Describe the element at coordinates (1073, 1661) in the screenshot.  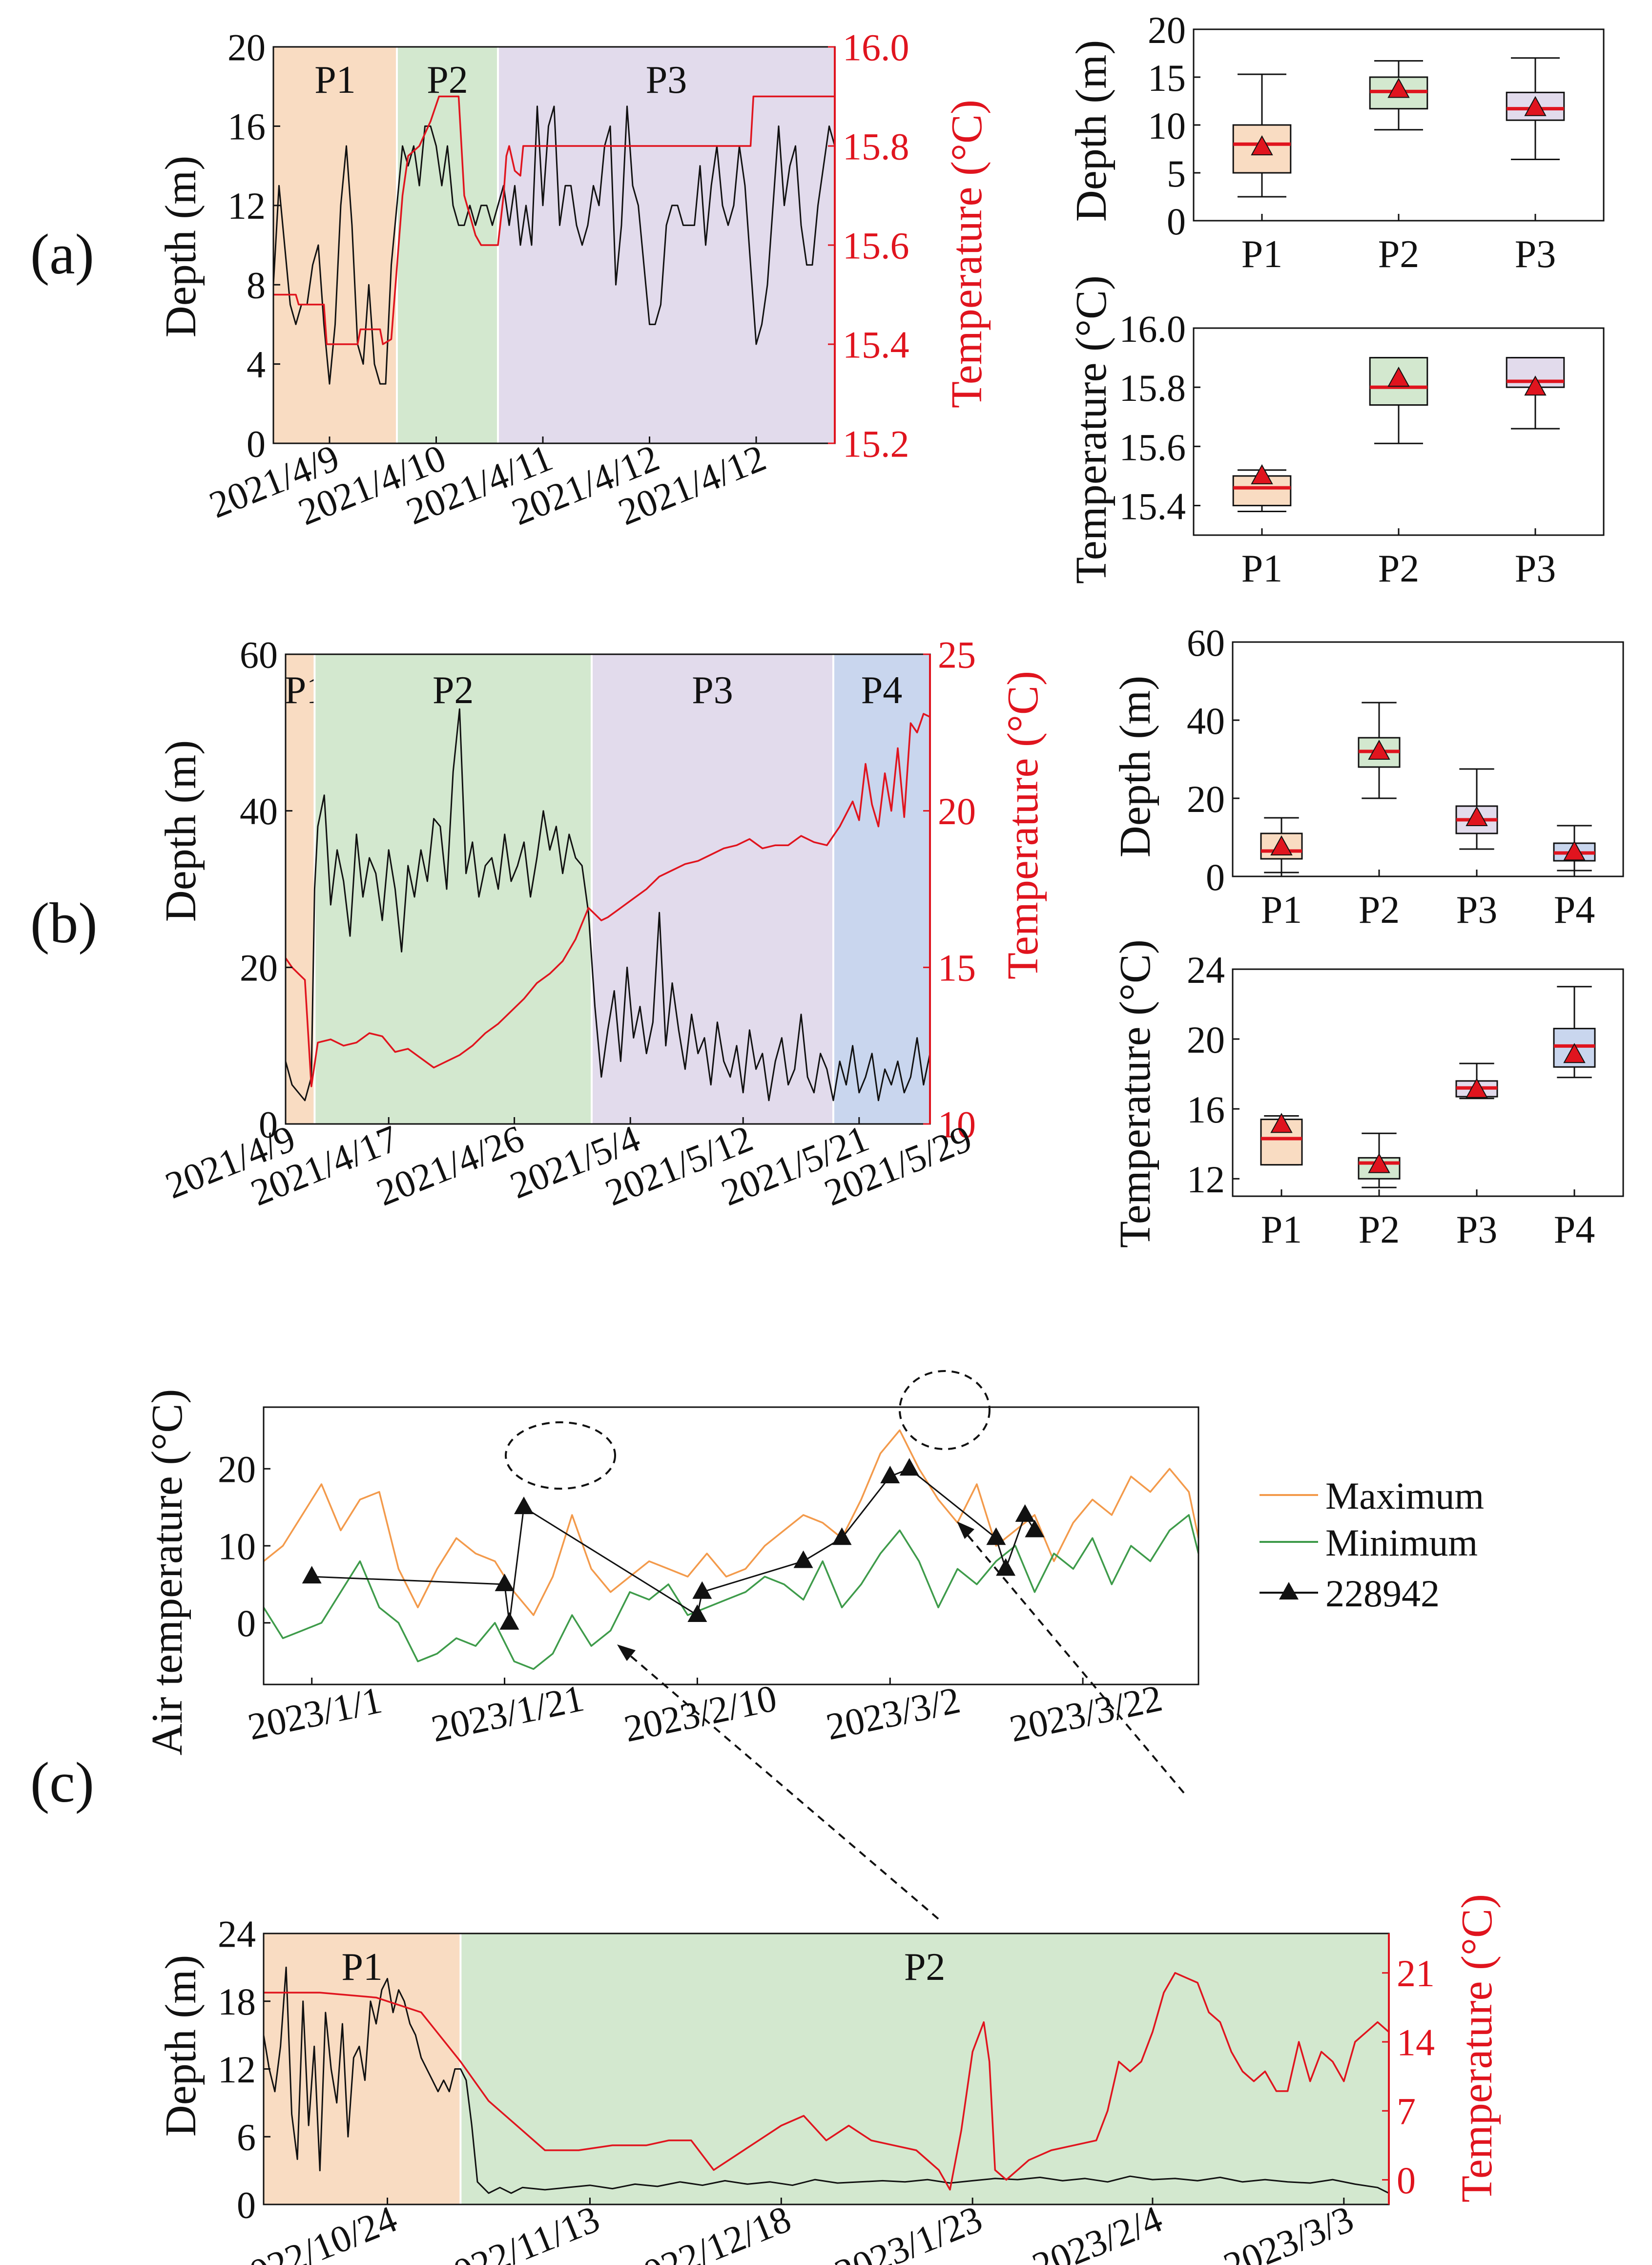
I see `dashed-arrow-mar` at that location.